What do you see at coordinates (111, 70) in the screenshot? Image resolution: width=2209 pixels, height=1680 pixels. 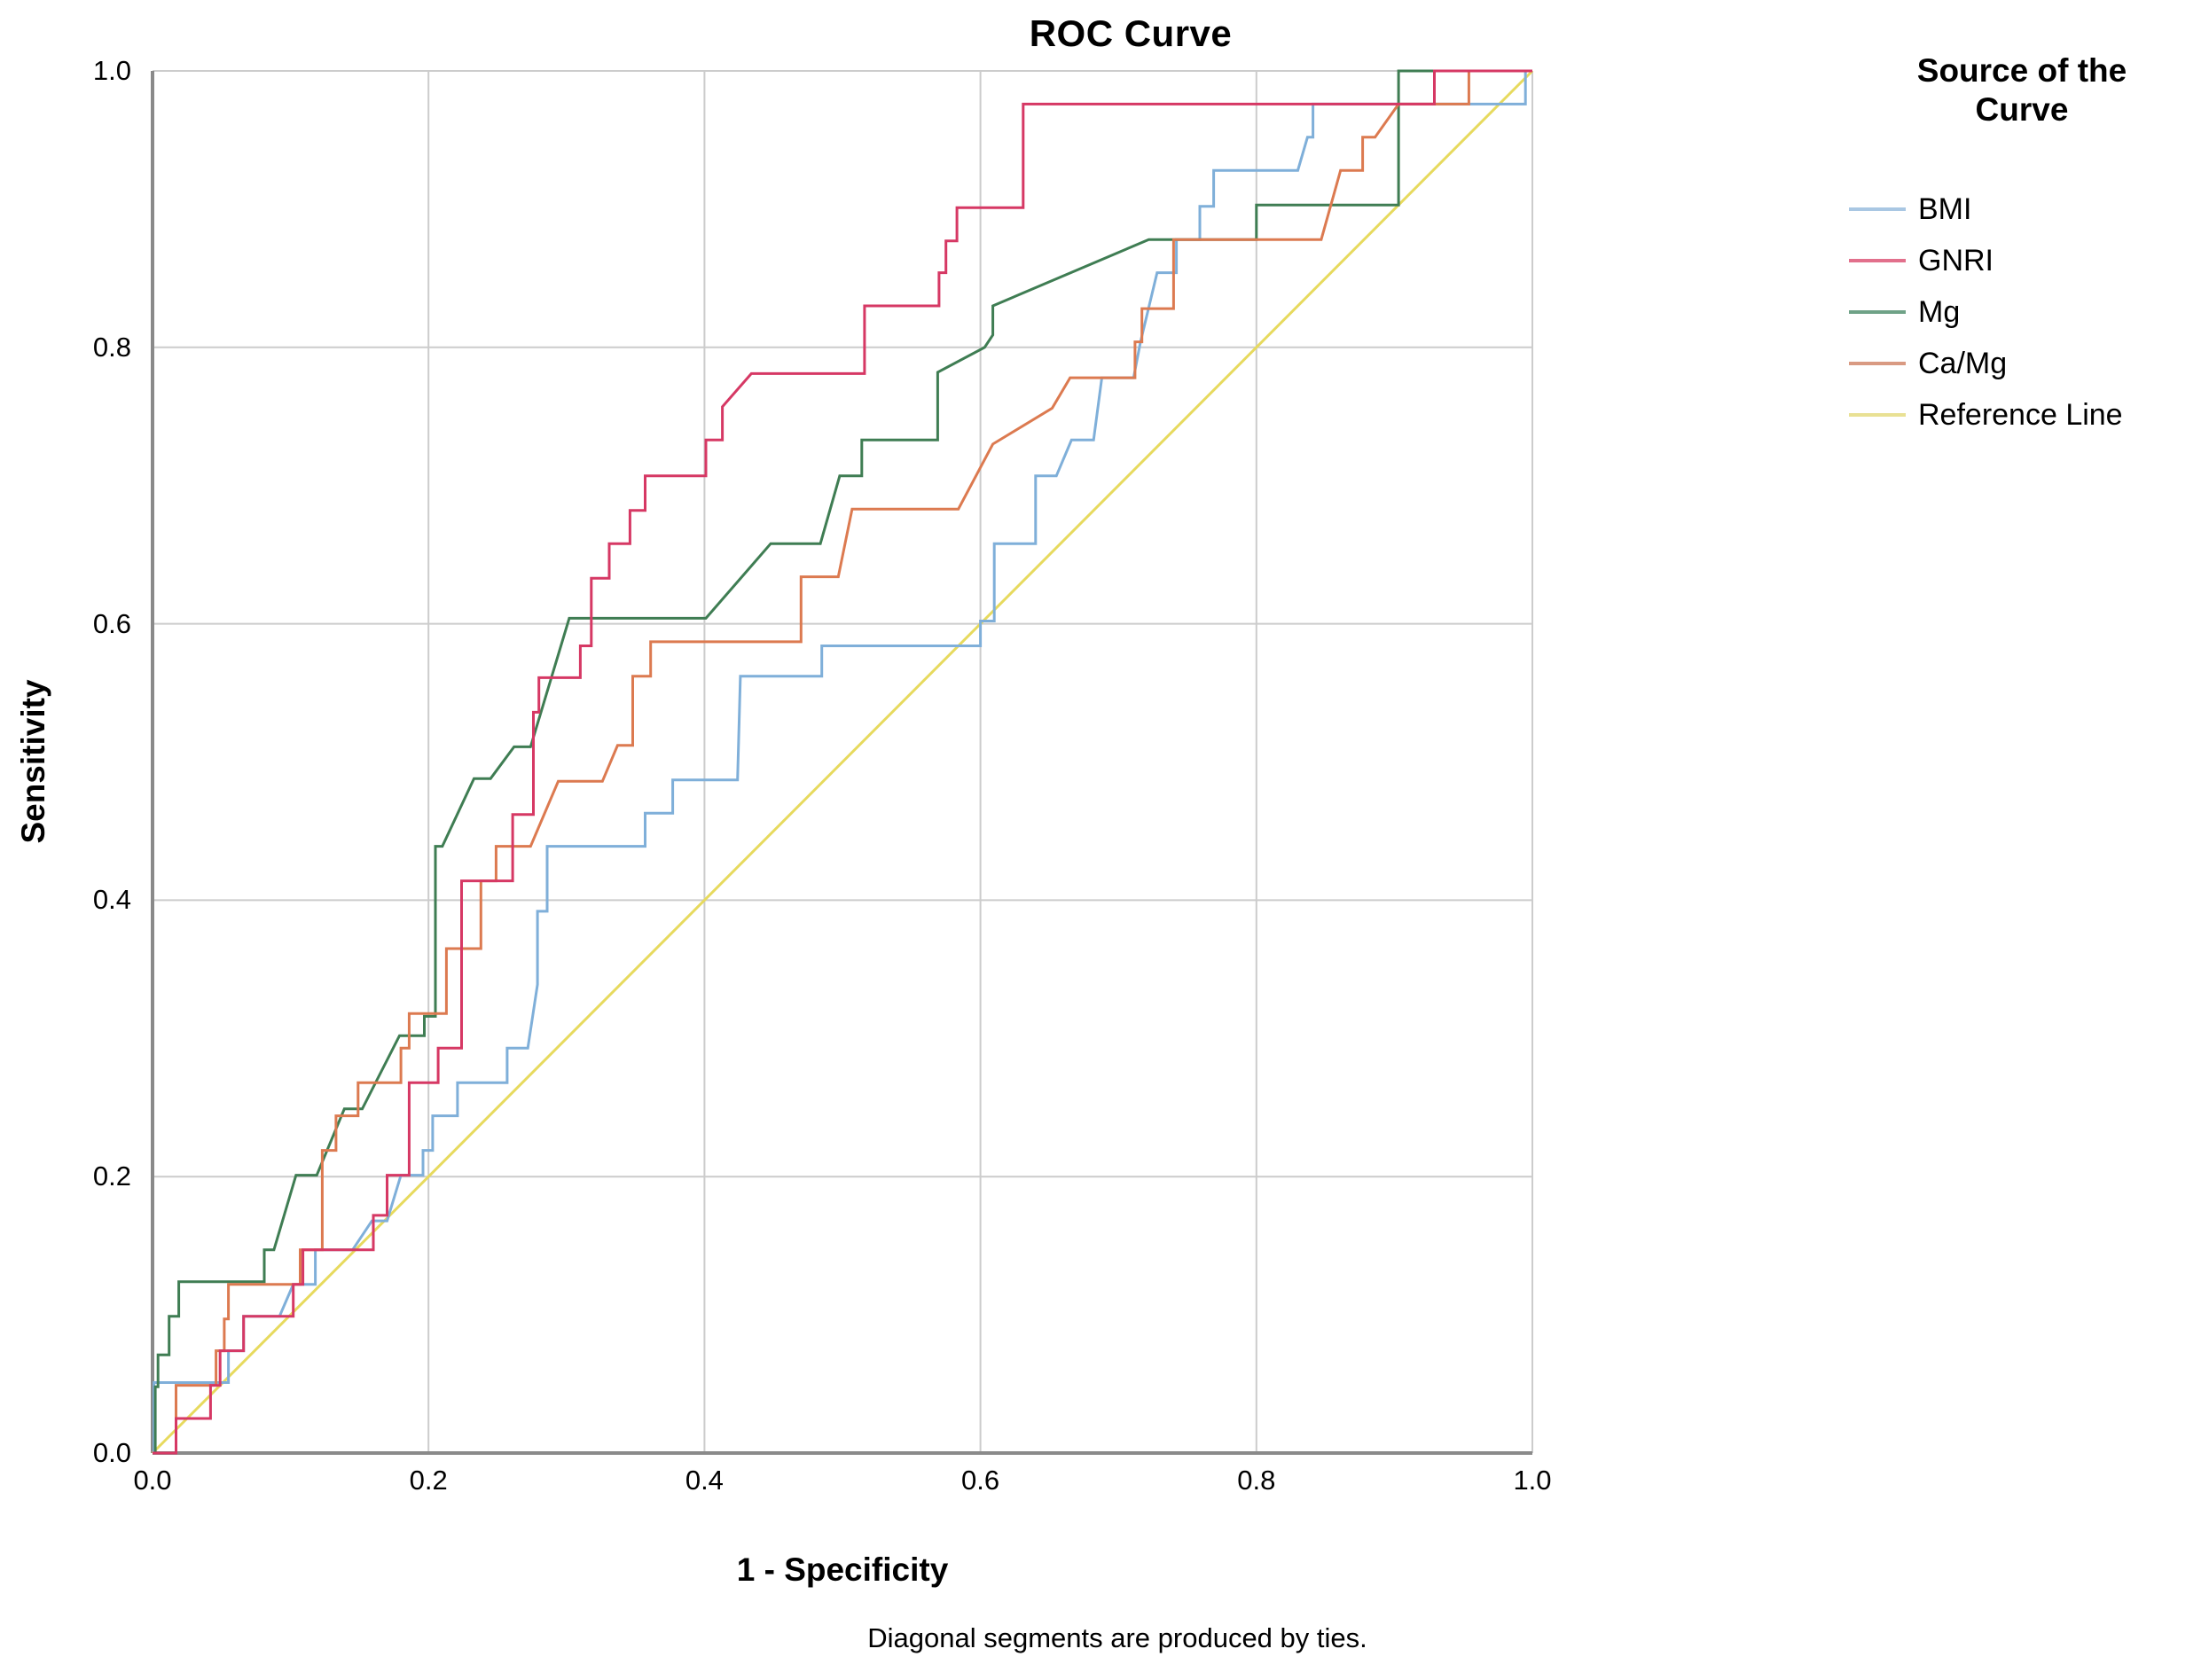 I see `y-tick-label: 1.0` at bounding box center [111, 70].